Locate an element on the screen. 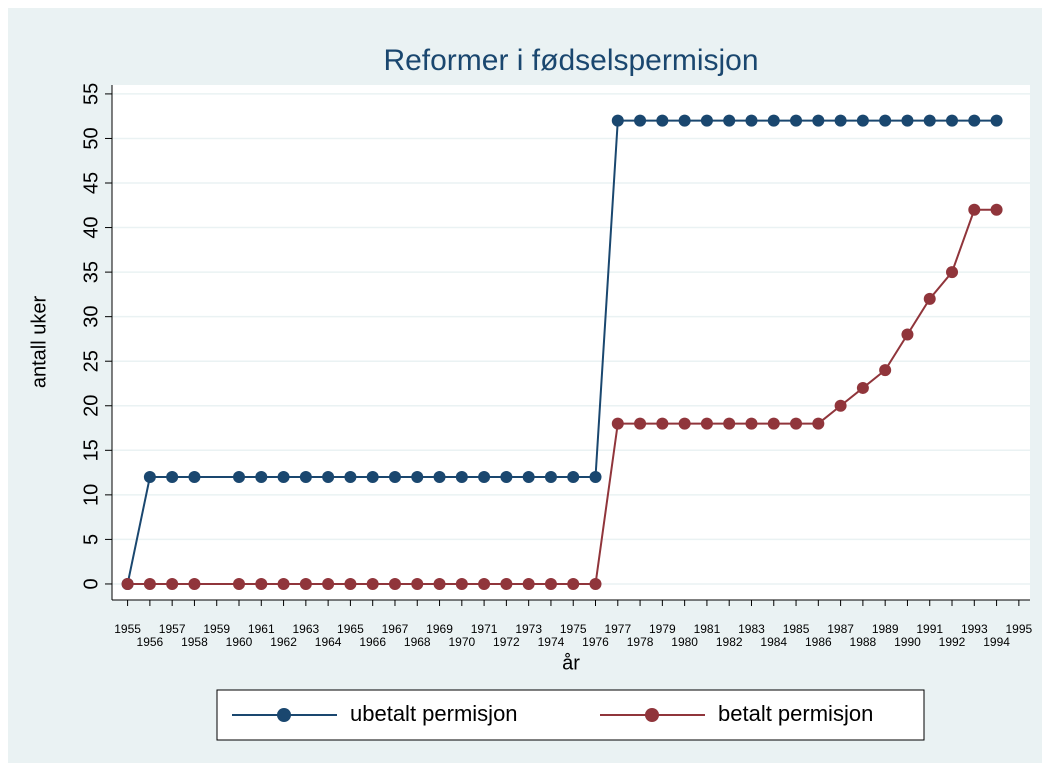 This screenshot has height=776, width=1050. x-tick-label: 1995 is located at coordinates (1019, 629).